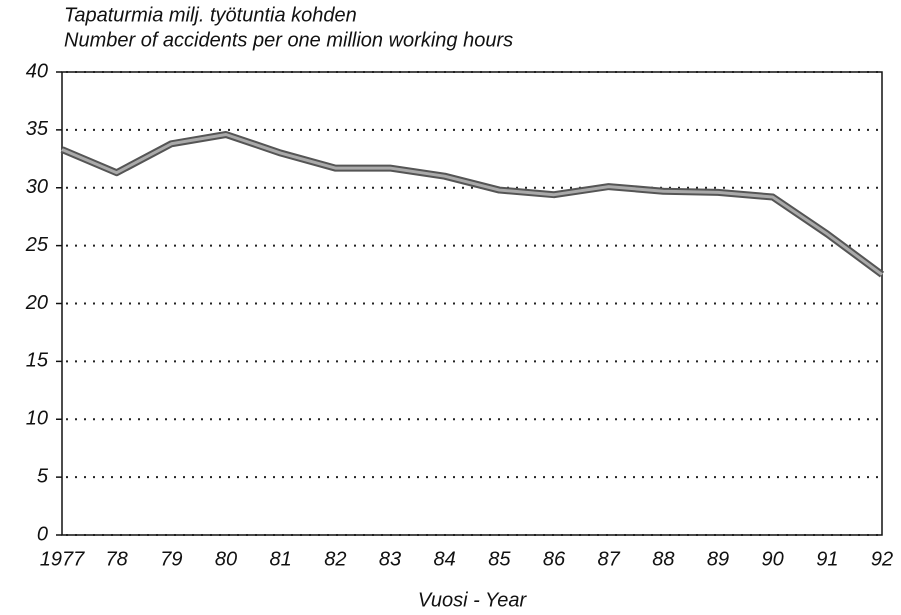 This screenshot has height=615, width=901. I want to click on x-tick-label: 92, so click(882, 559).